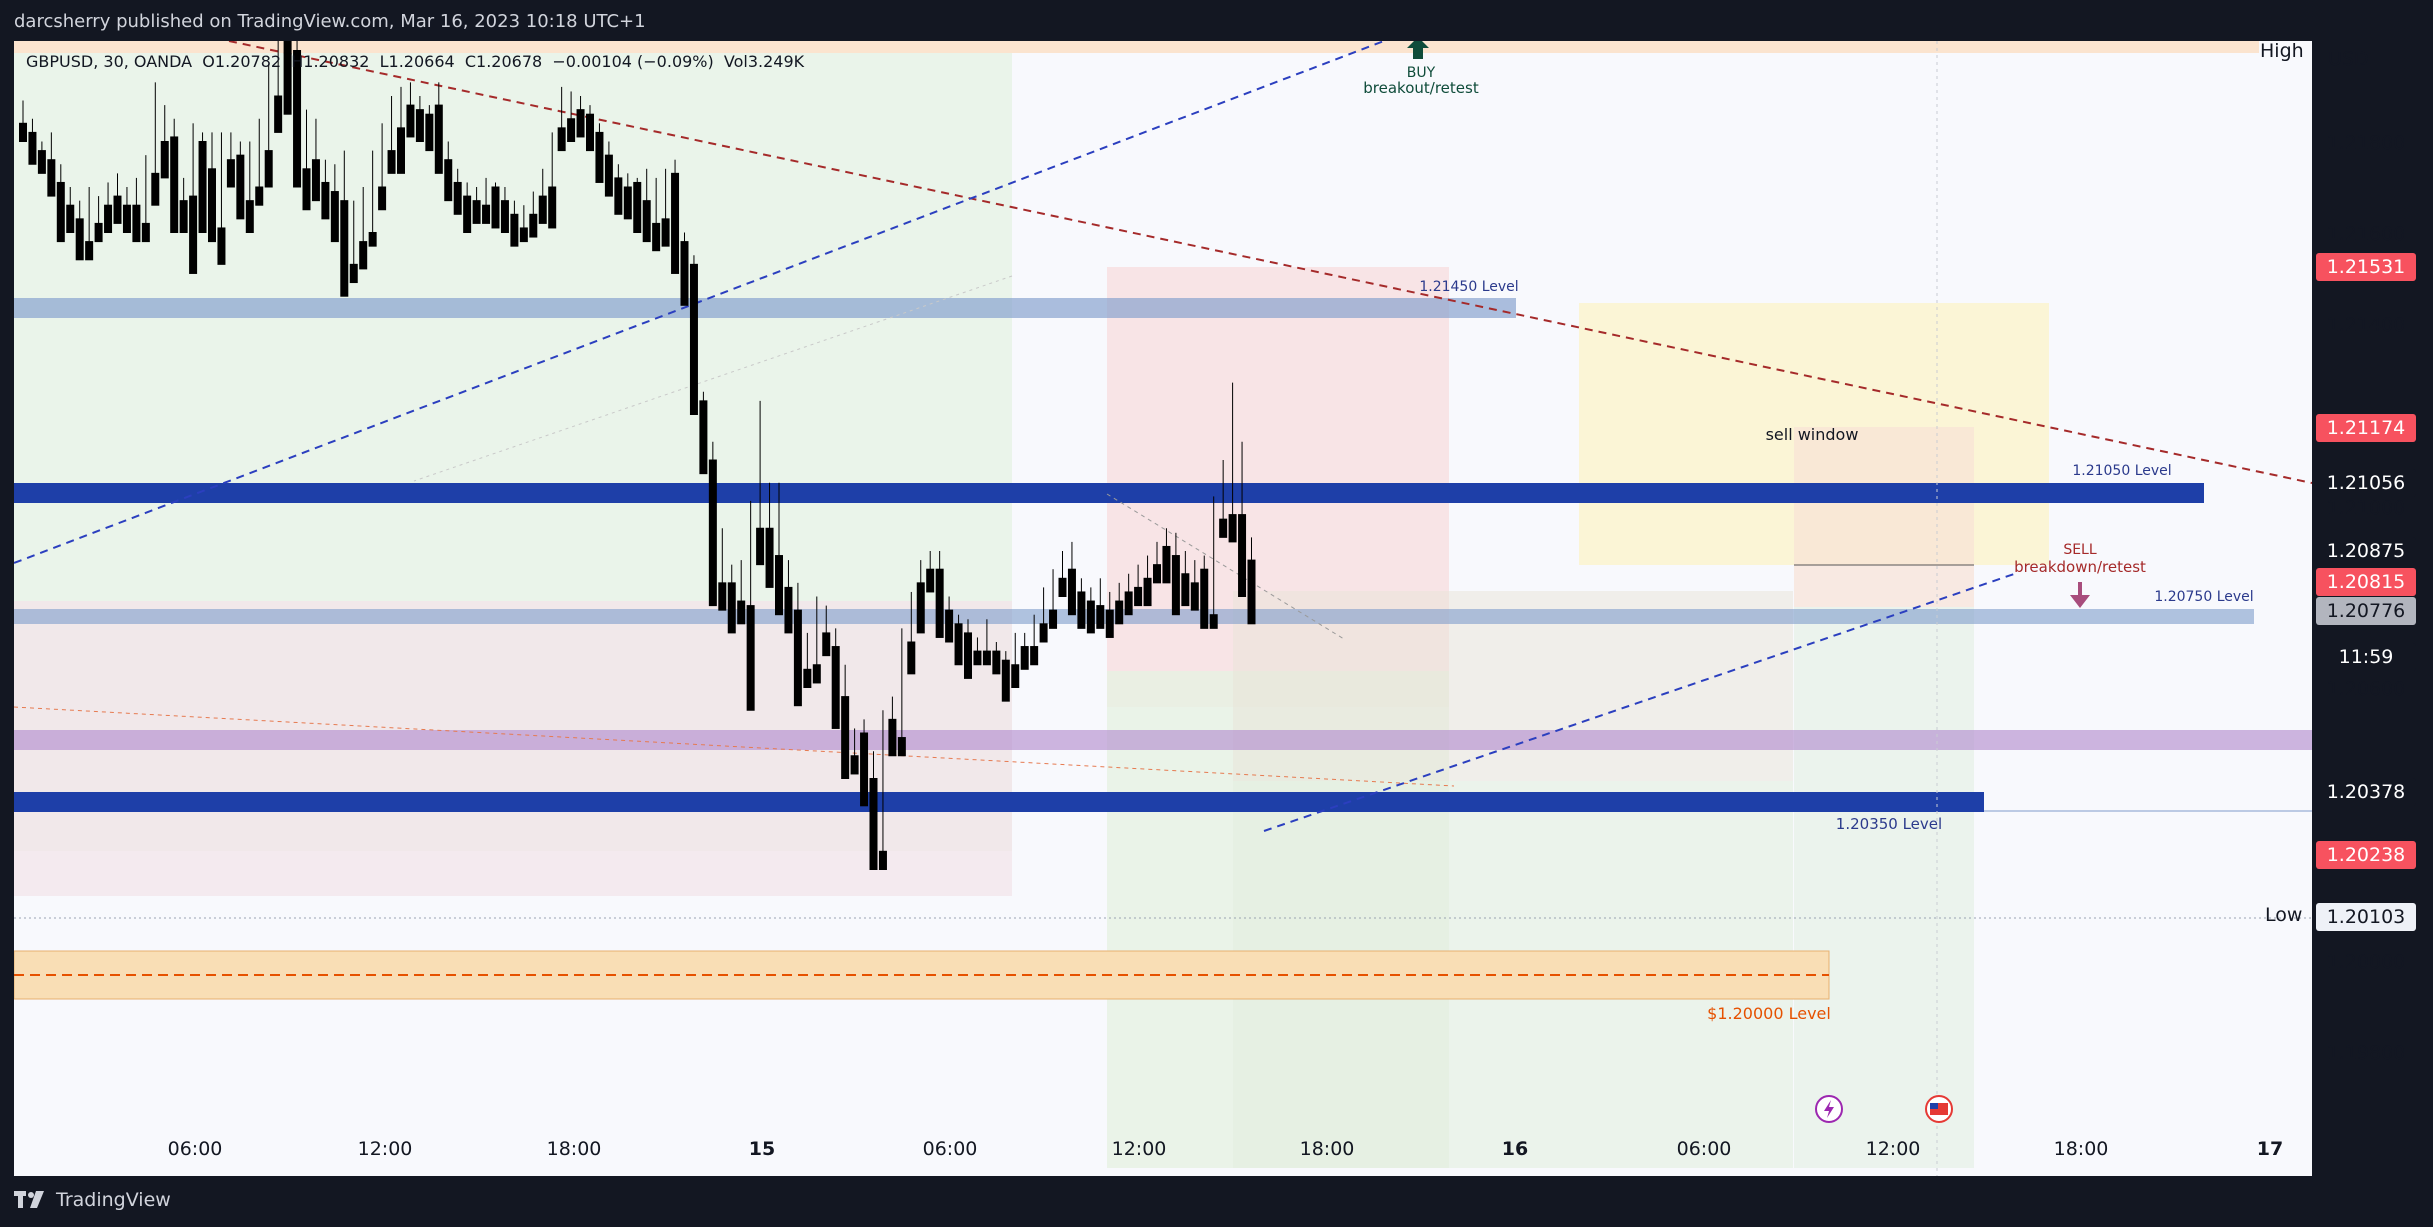 The image size is (2433, 1227). I want to click on tradingview-logo-icon, so click(31, 1200).